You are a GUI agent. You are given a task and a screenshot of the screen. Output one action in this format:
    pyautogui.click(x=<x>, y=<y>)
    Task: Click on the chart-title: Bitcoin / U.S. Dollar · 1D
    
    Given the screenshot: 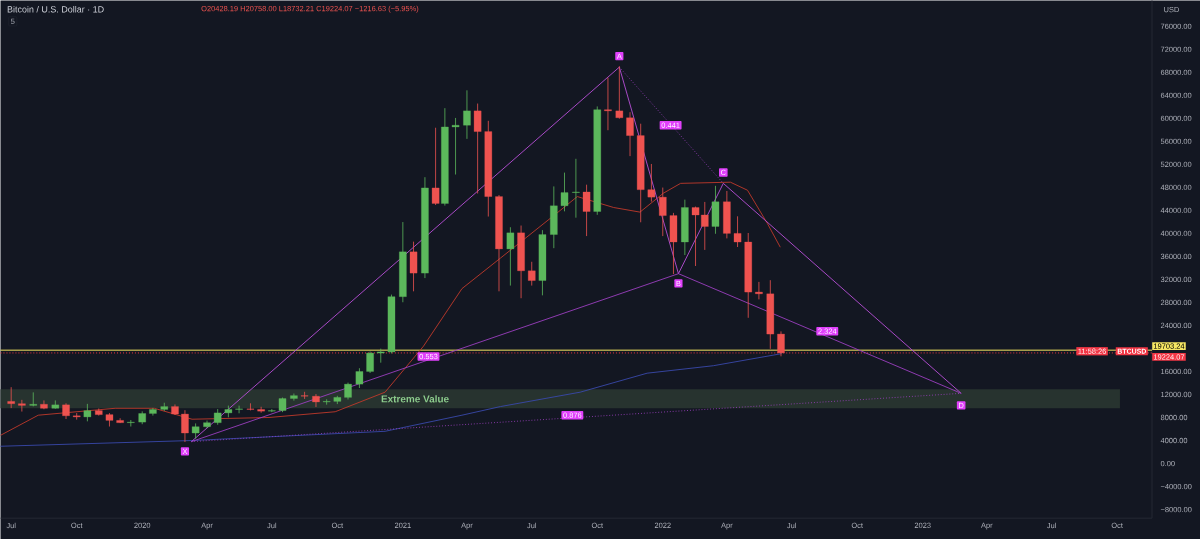 What is the action you would take?
    pyautogui.click(x=55, y=9)
    